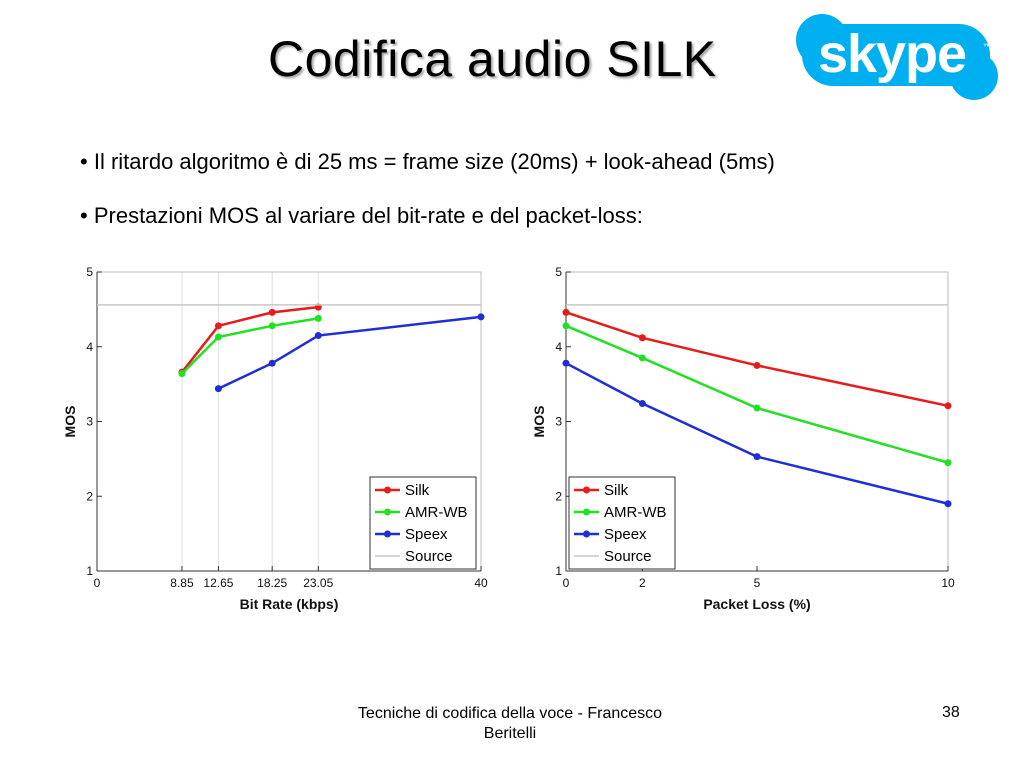 This screenshot has width=1024, height=768. I want to click on chart0-legend: Silk AMR-WB Speex Source, so click(423, 523).